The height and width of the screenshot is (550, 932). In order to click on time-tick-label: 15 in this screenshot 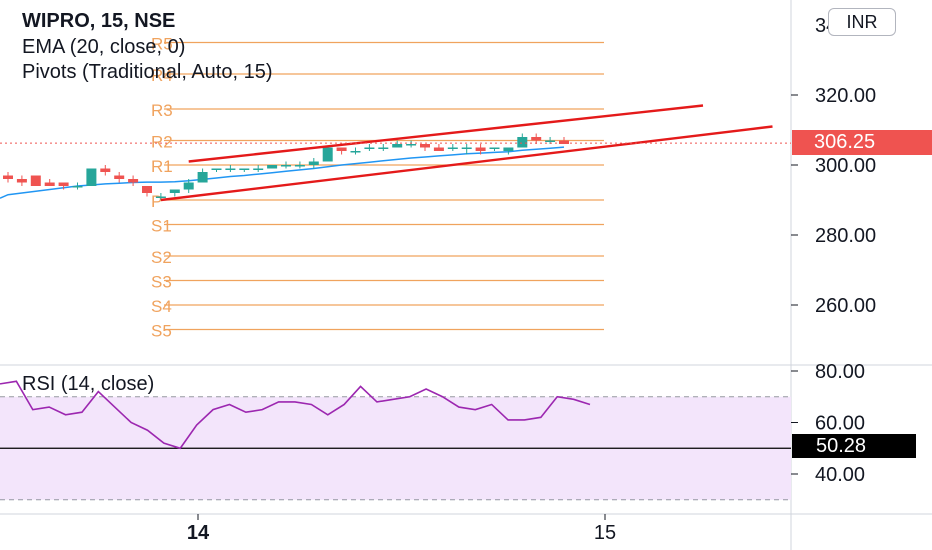, I will do `click(605, 533)`.